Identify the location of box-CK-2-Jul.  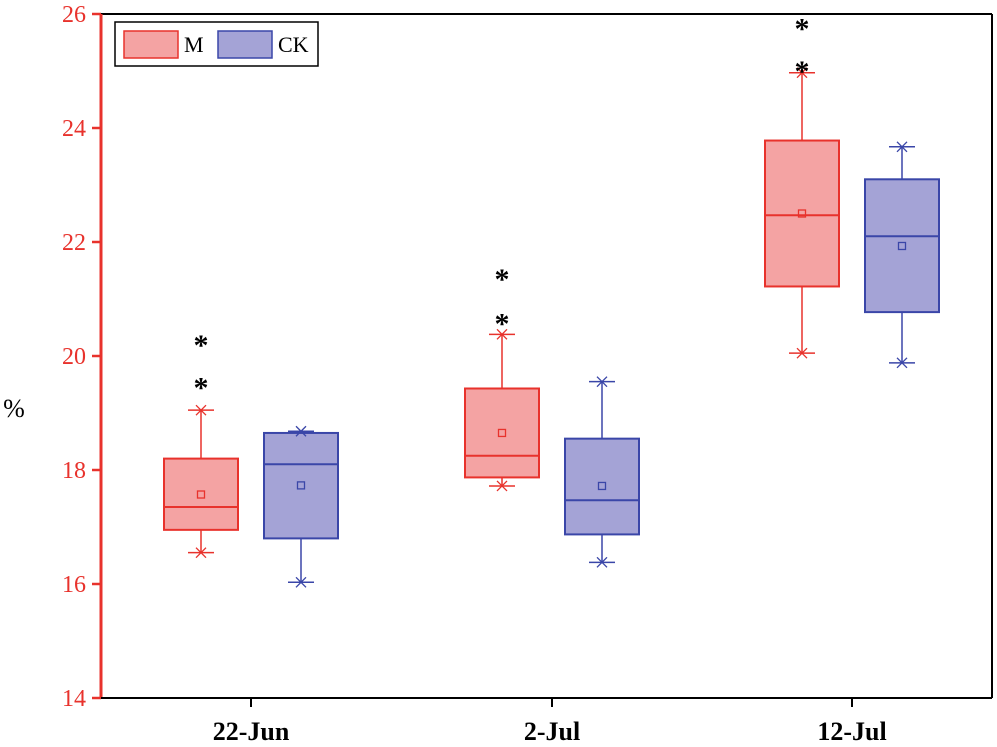
(602, 472).